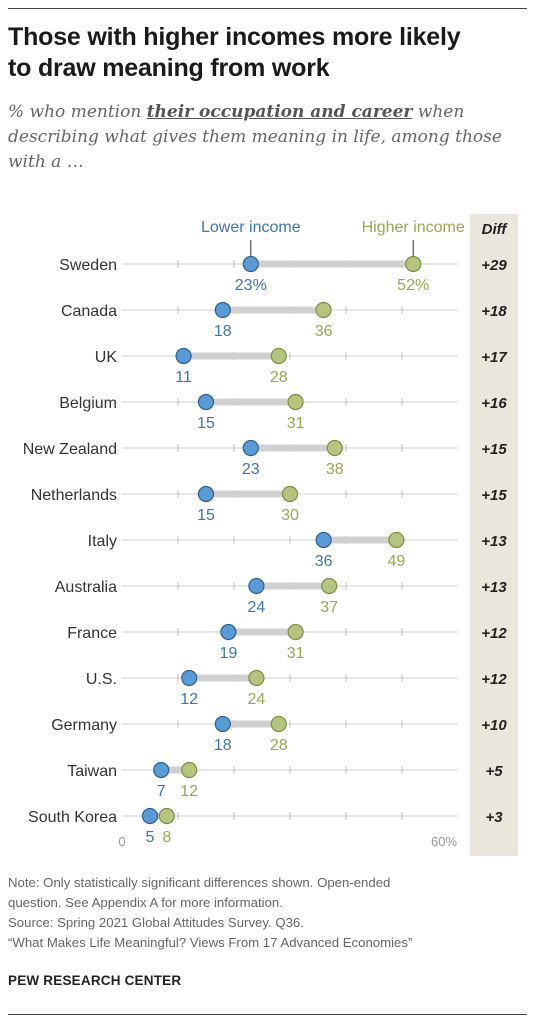 Image resolution: width=535 pixels, height=1023 pixels. I want to click on axis-min-label: 0, so click(121, 841).